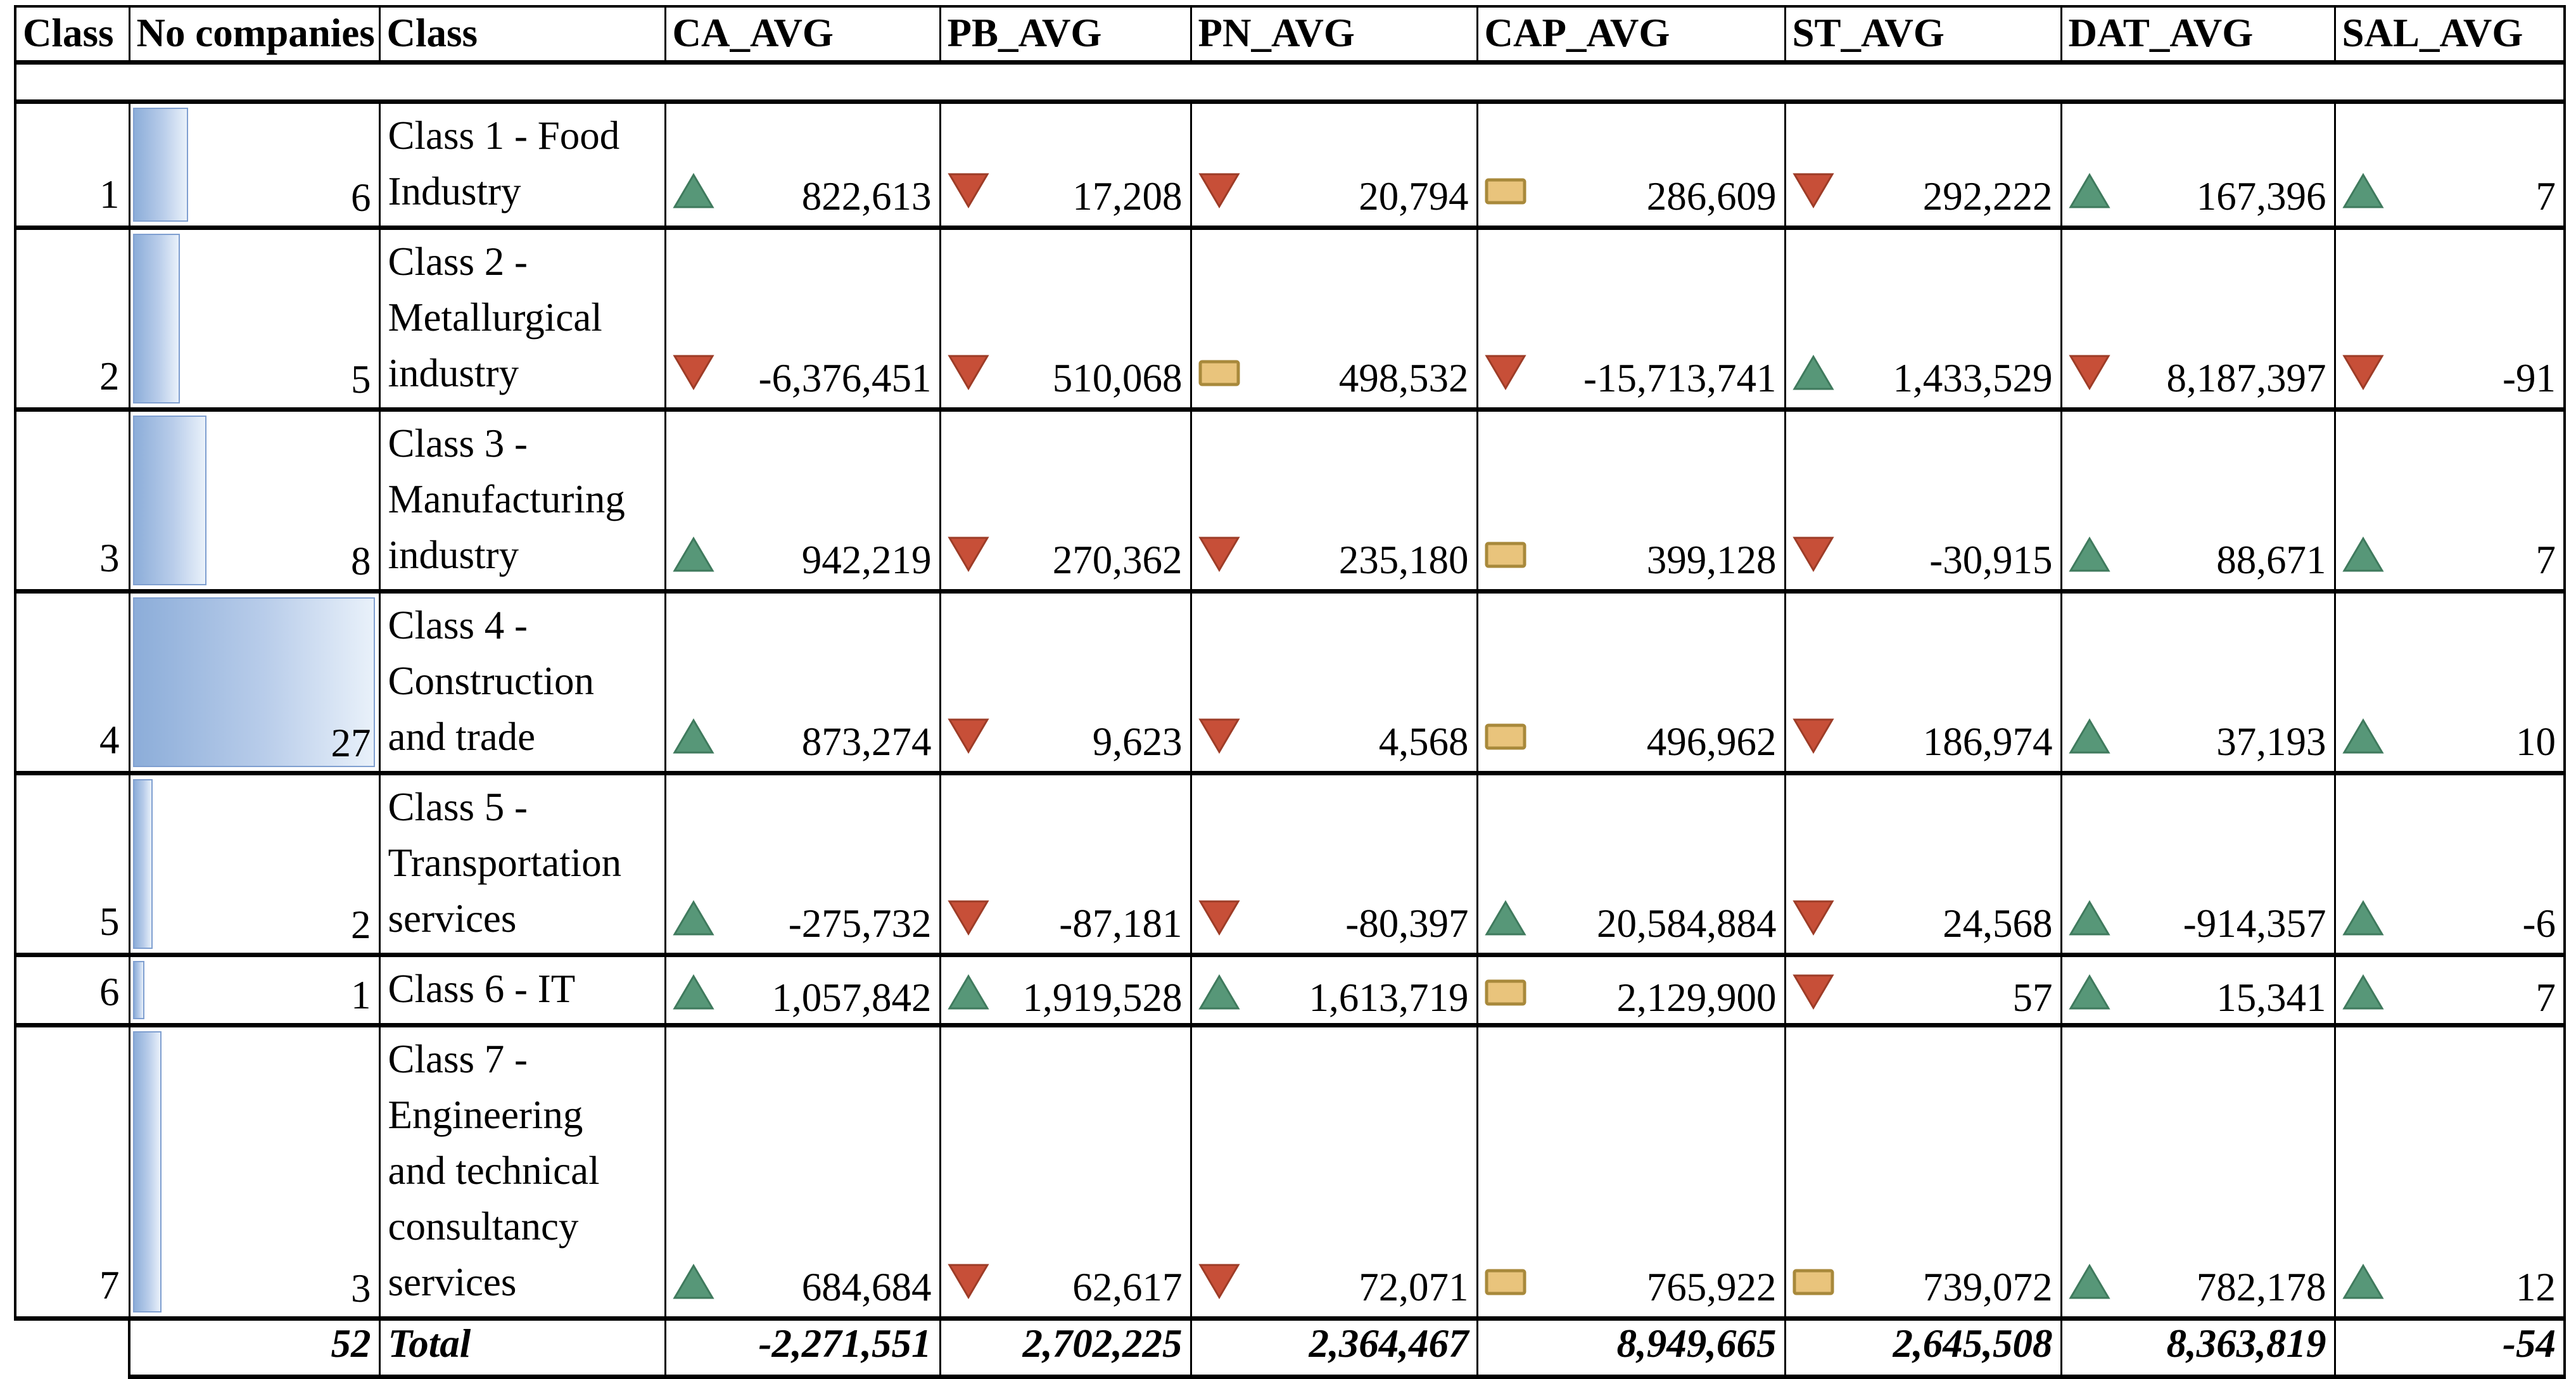 Image resolution: width=2576 pixels, height=1379 pixels. Describe the element at coordinates (1403, 377) in the screenshot. I see `value-text: 498,532` at that location.